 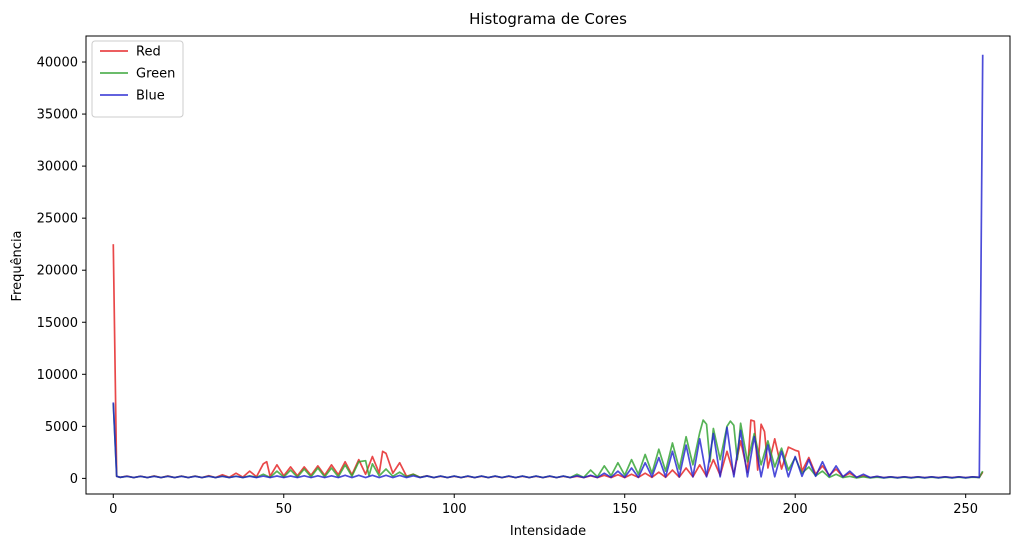 I want to click on x-tick-label: 100, so click(x=454, y=509).